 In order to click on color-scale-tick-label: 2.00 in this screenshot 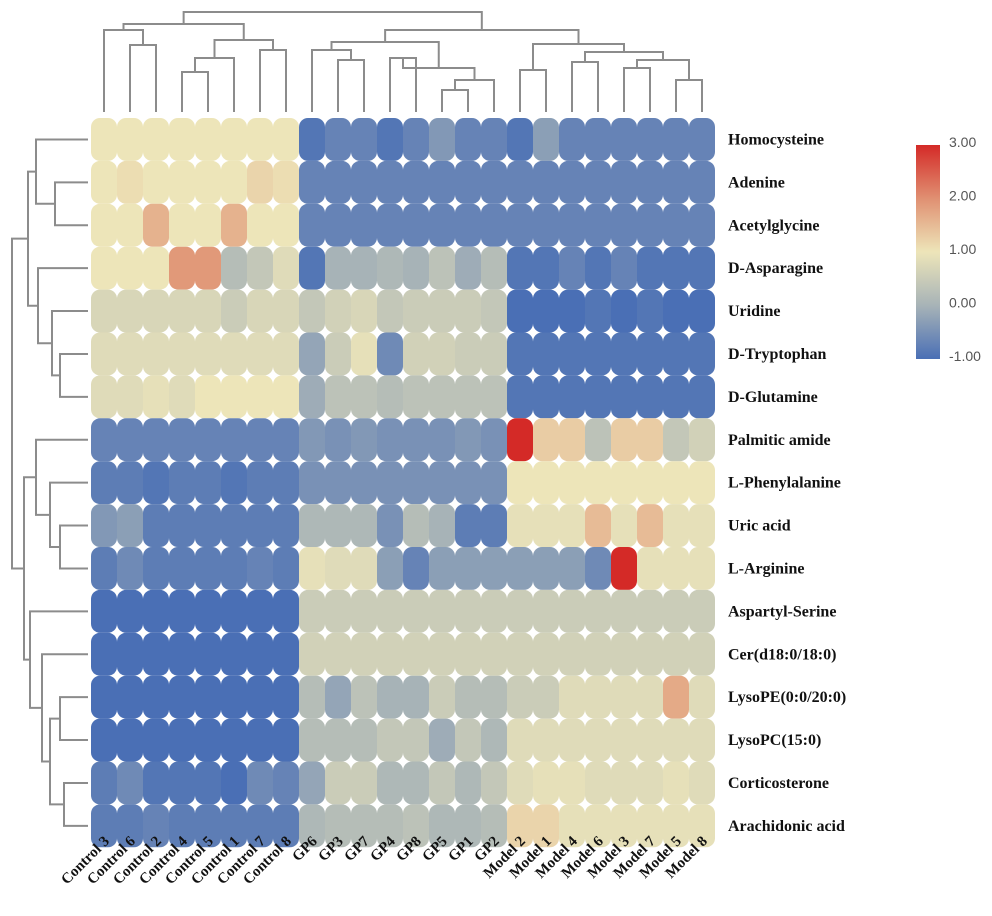, I will do `click(962, 196)`.